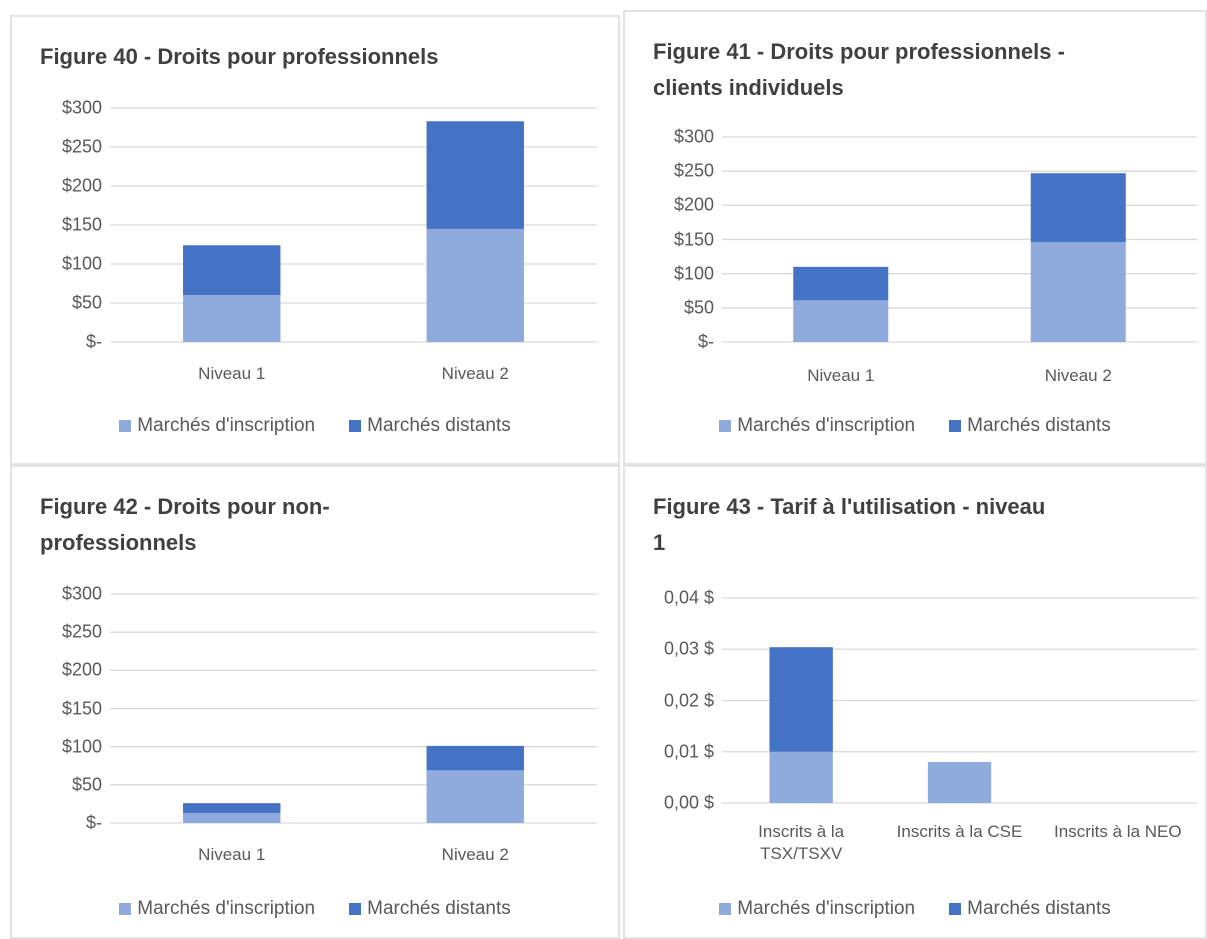  Describe the element at coordinates (688, 802) in the screenshot. I see `y-tick-label: 0,00 $` at that location.